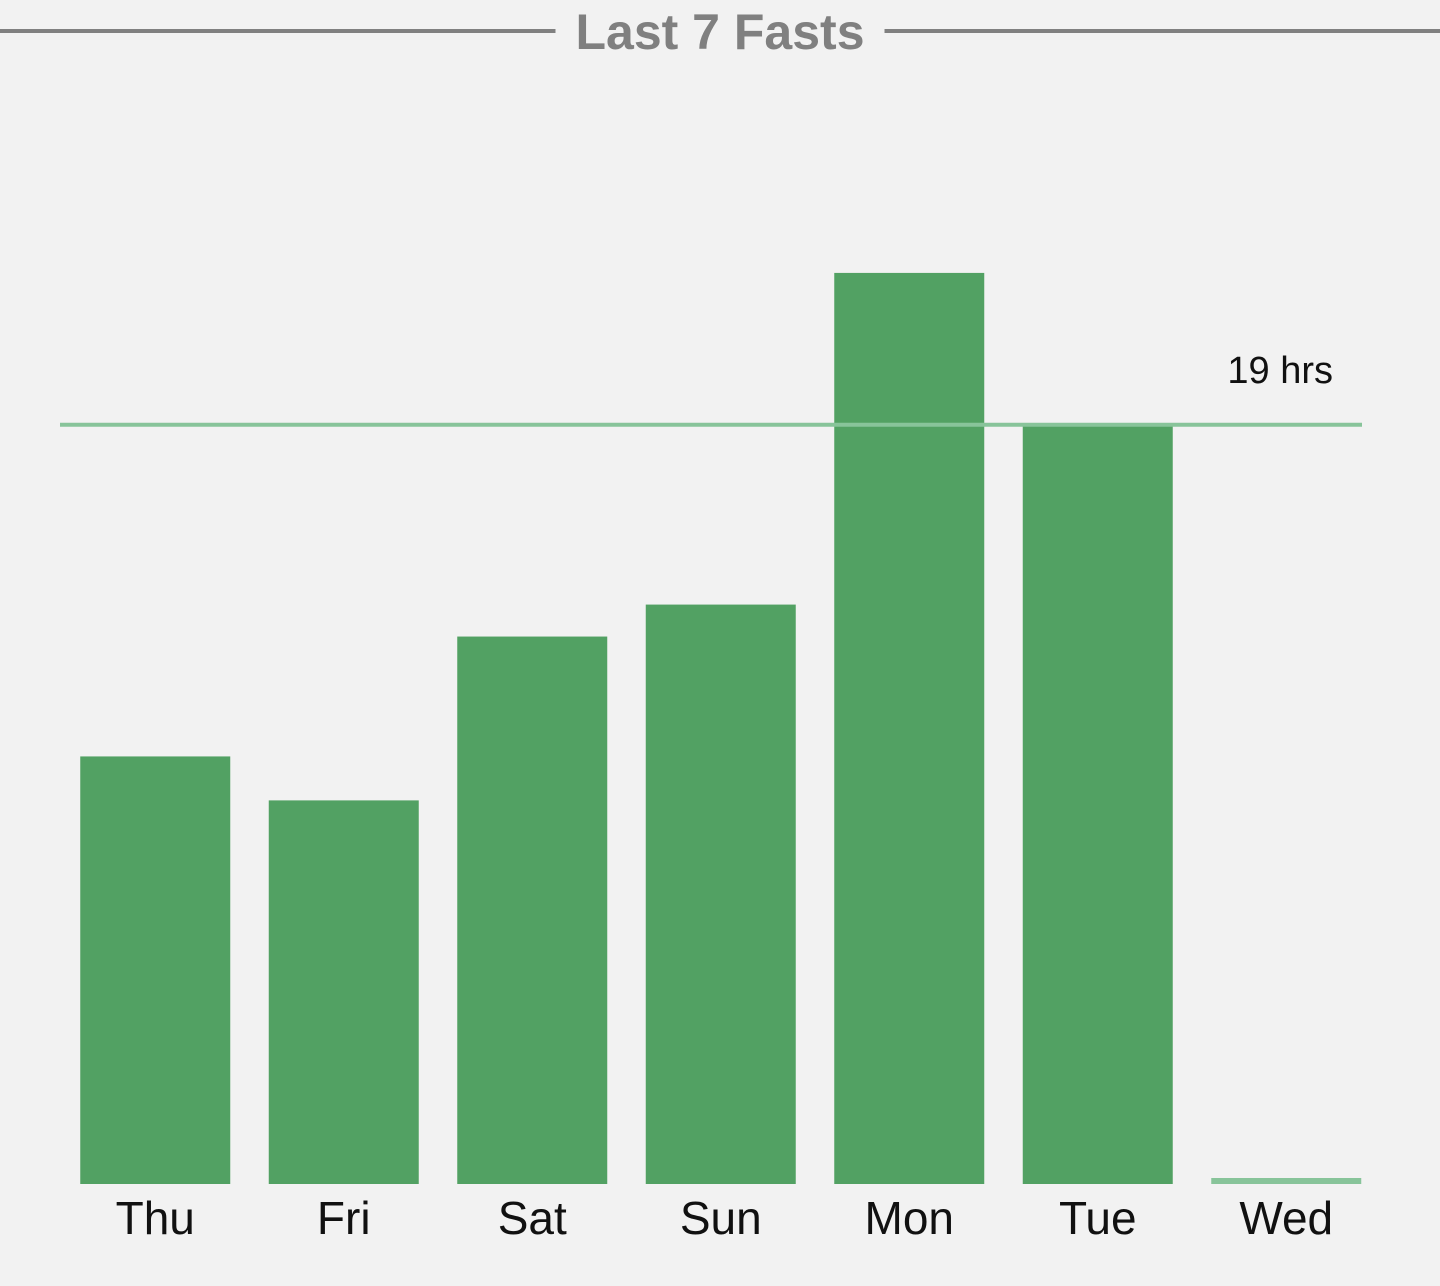  I want to click on x-tick-label: Mon, so click(909, 1218).